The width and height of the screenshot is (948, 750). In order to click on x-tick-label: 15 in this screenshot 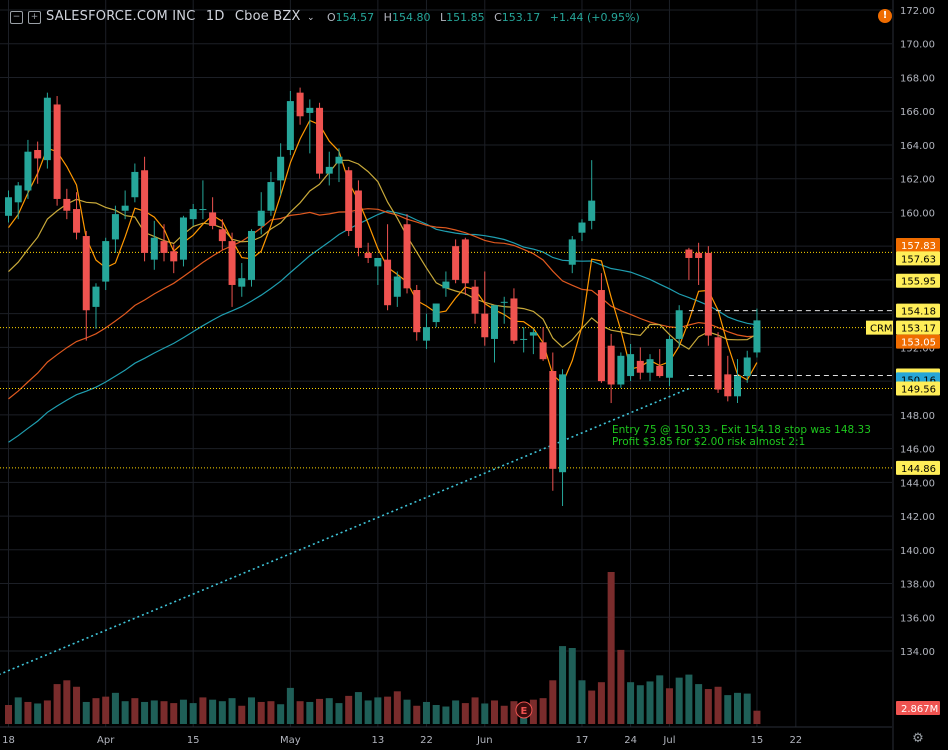, I will do `click(193, 740)`.